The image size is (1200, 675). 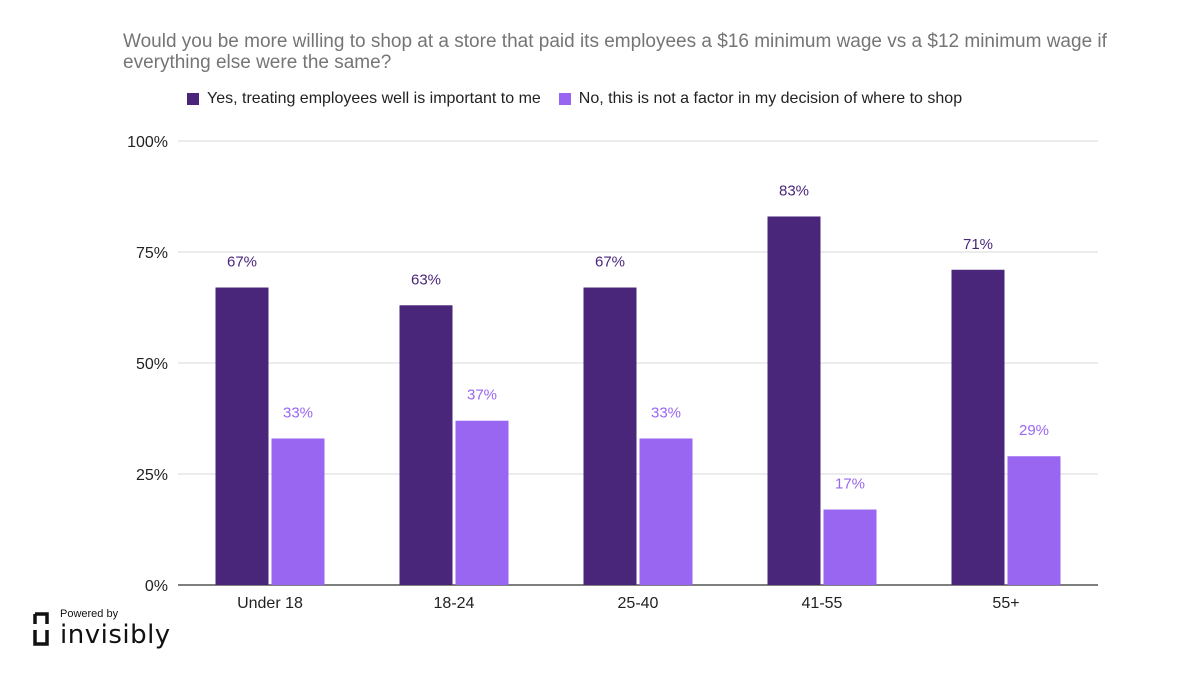 I want to click on powered-by-text: Powered by, so click(x=89, y=614).